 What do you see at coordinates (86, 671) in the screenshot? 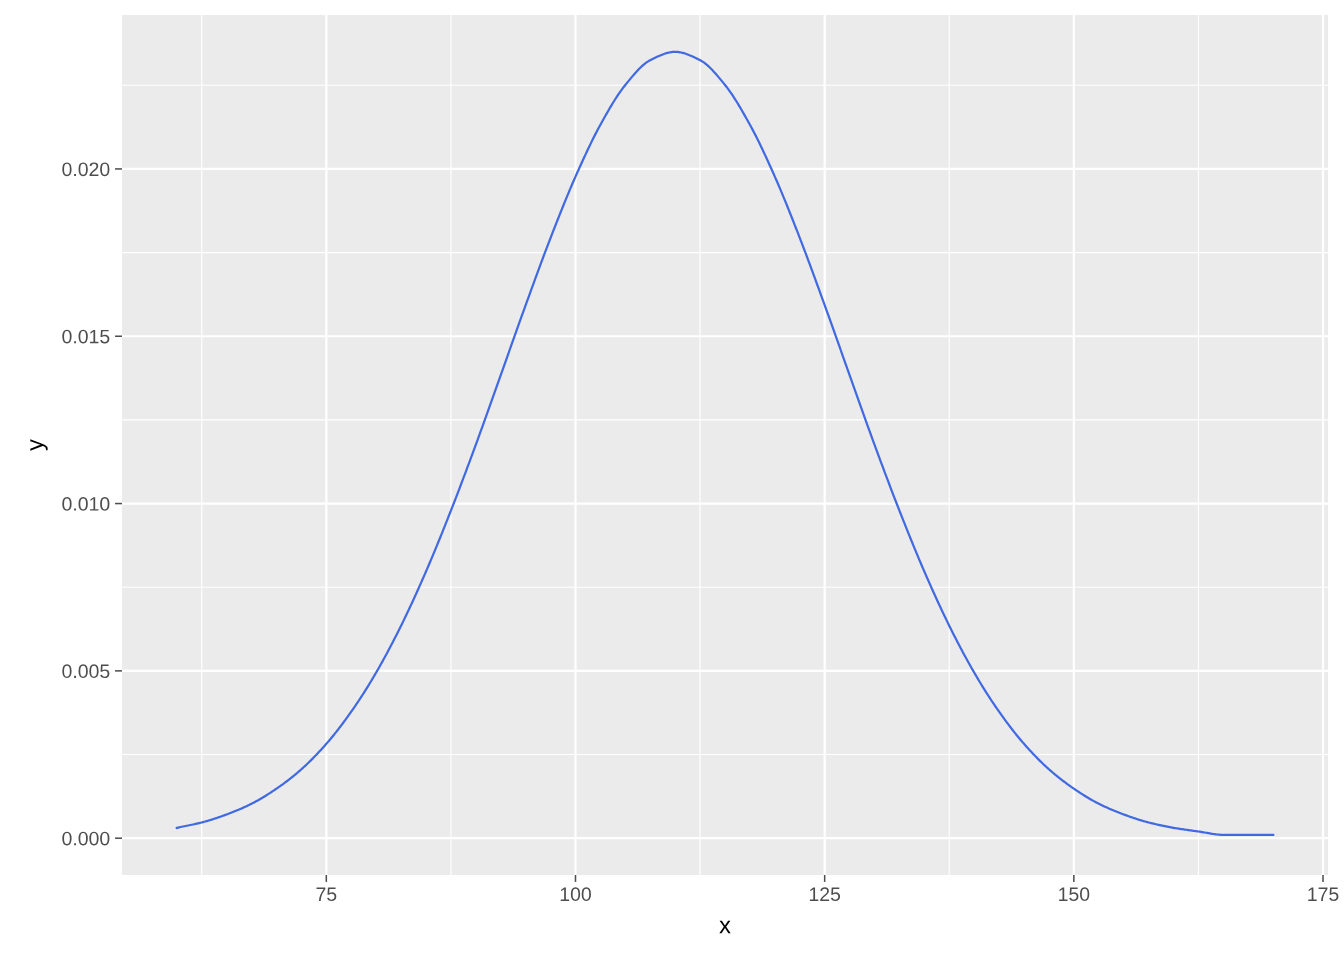
I see `y-tick-label: 0.005` at bounding box center [86, 671].